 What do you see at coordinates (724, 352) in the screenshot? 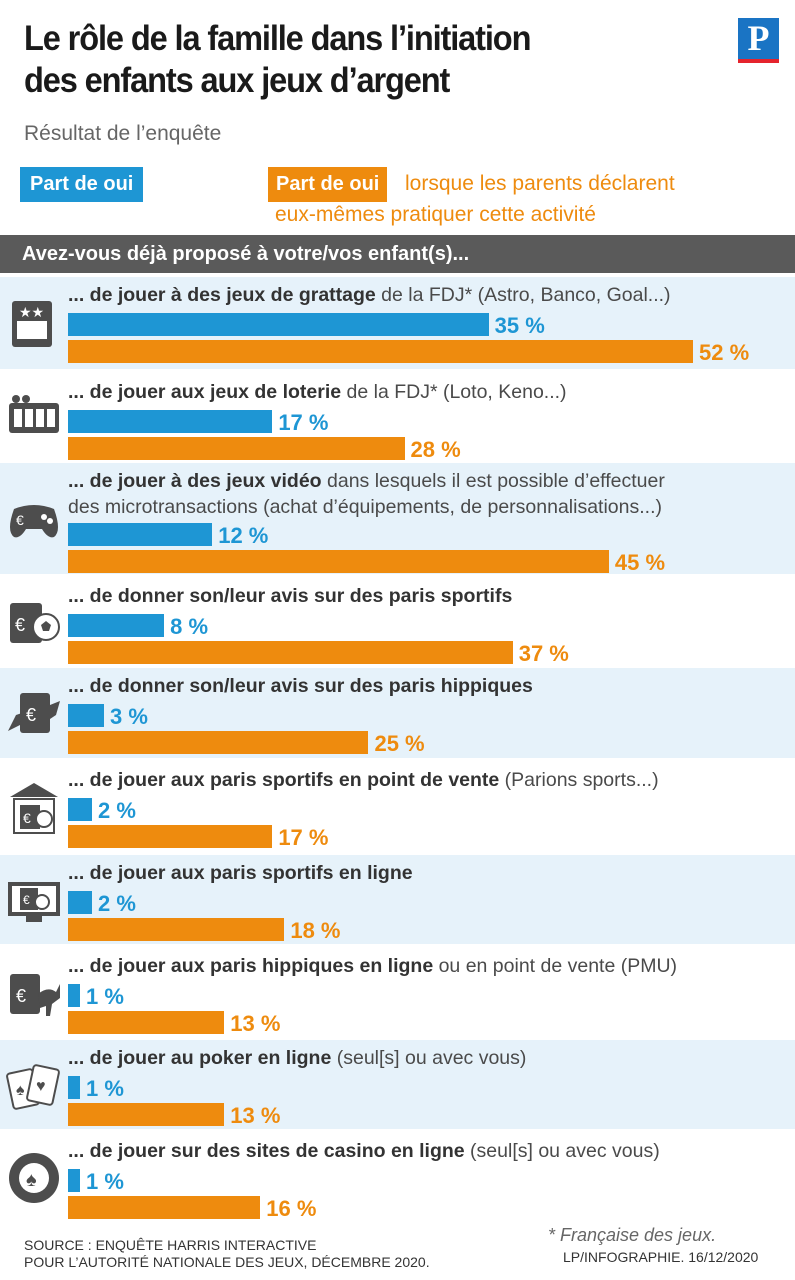
I see `value-label-parents-practicing: 52 %` at bounding box center [724, 352].